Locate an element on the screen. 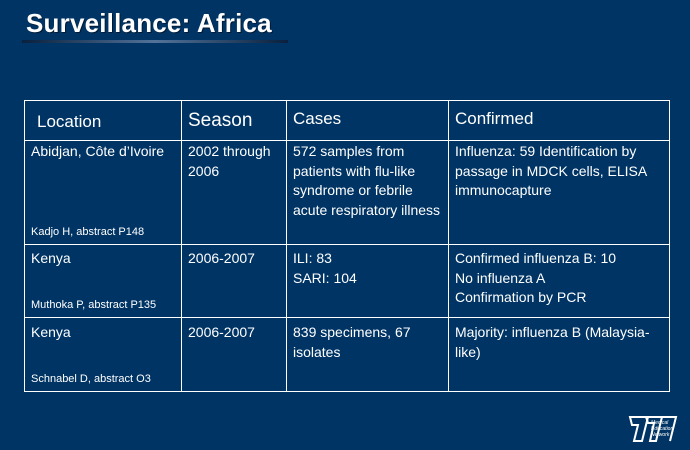 The height and width of the screenshot is (450, 690). table-header-row: Location Season Cases Confirmed is located at coordinates (347, 120).